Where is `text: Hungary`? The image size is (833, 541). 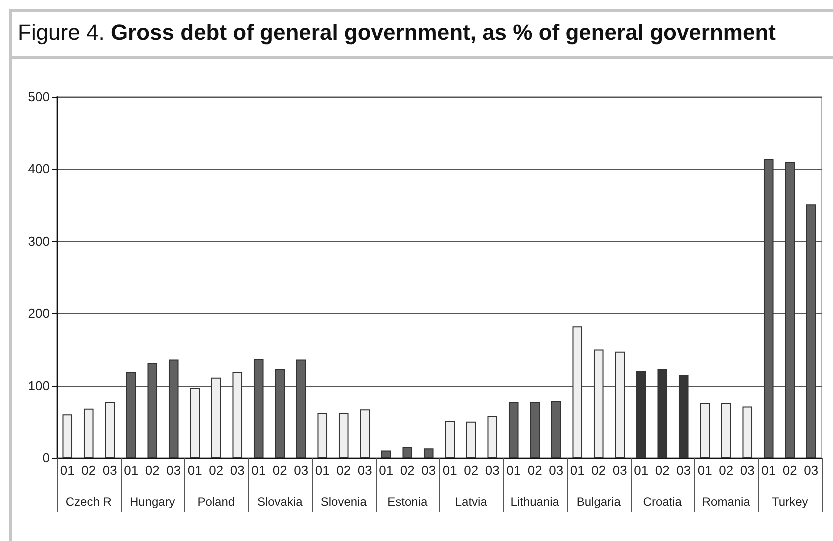
text: Hungary is located at coordinates (153, 502).